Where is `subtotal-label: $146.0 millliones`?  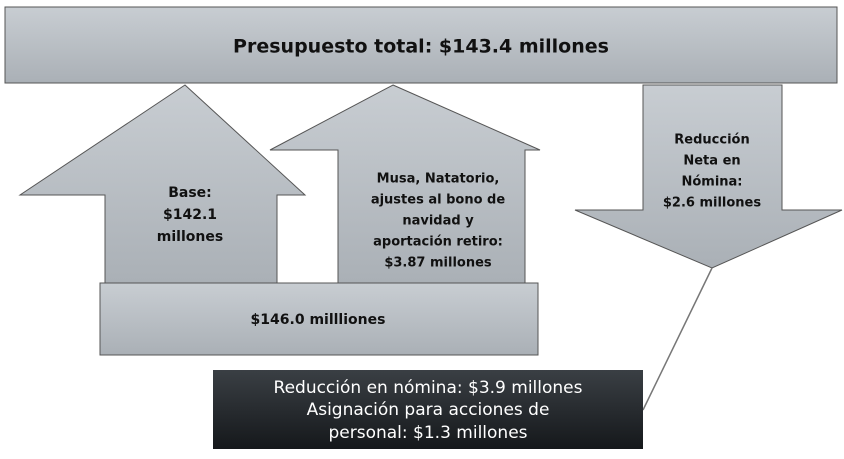
subtotal-label: $146.0 millliones is located at coordinates (318, 320).